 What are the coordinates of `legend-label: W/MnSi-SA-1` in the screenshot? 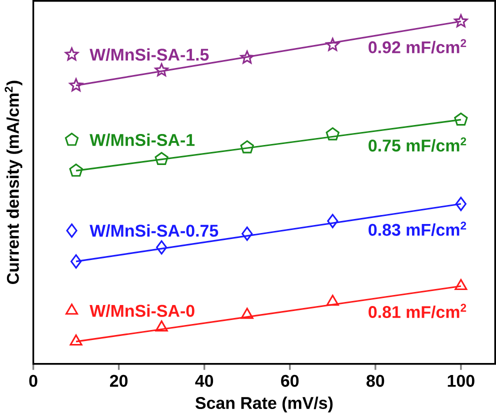 It's located at (142, 140).